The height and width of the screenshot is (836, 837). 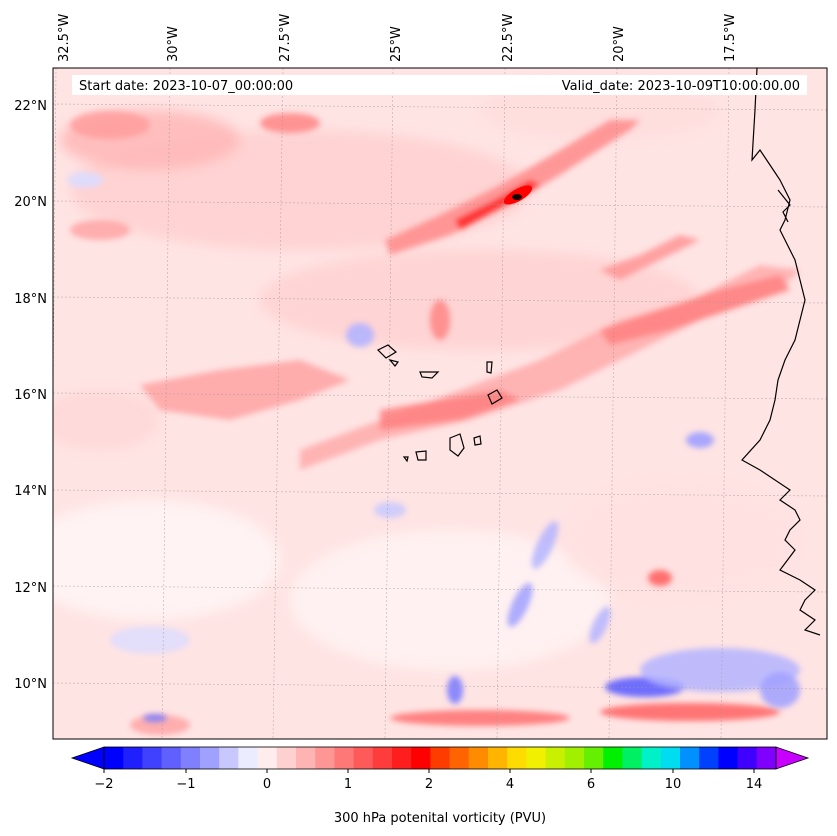 I want to click on lat-label: 12°N, so click(x=30, y=588).